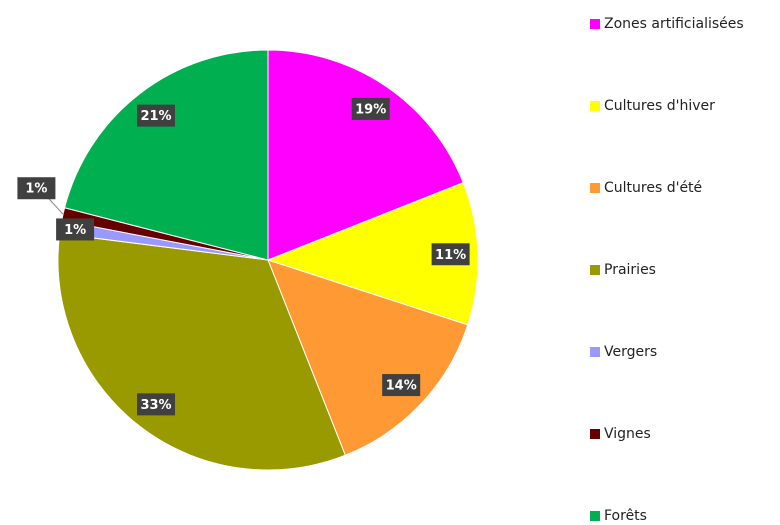  What do you see at coordinates (659, 106) in the screenshot?
I see `legend-label: Cultures d'hiver` at bounding box center [659, 106].